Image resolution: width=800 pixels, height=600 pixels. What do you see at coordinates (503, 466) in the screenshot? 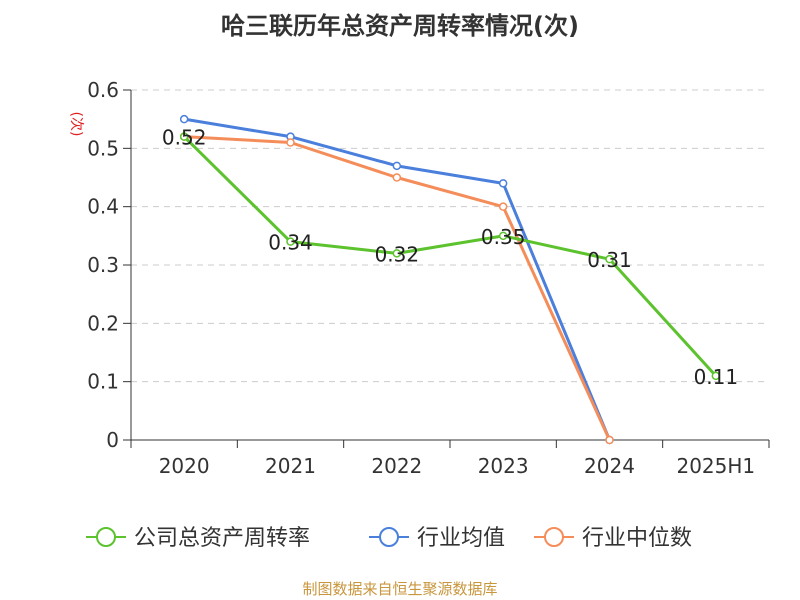
I see `x-tick-label: 2023` at bounding box center [503, 466].